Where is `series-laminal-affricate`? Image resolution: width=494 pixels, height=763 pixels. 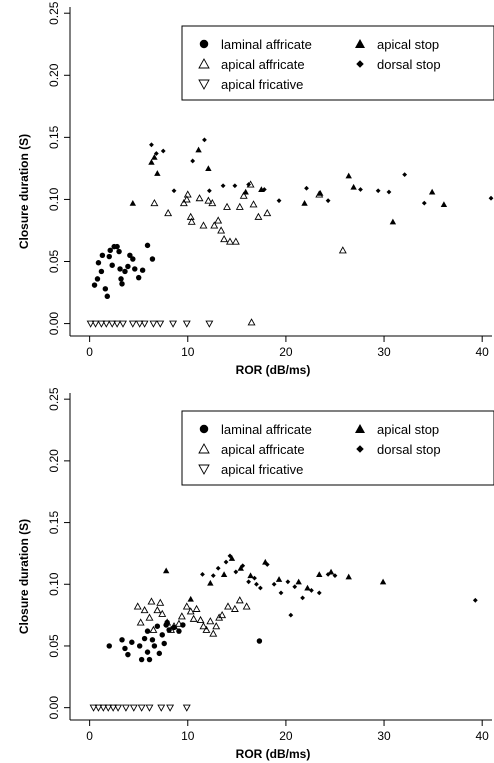
series-laminal-affricate is located at coordinates (184, 641).